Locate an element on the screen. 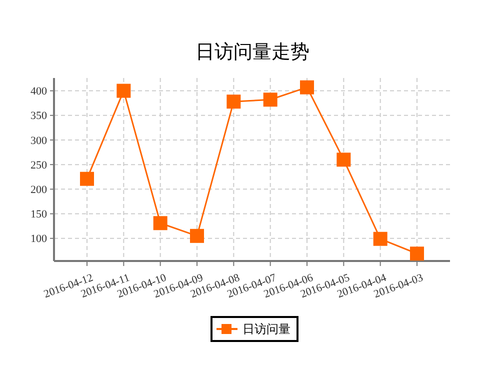  y-tick-label: 400 is located at coordinates (39, 92).